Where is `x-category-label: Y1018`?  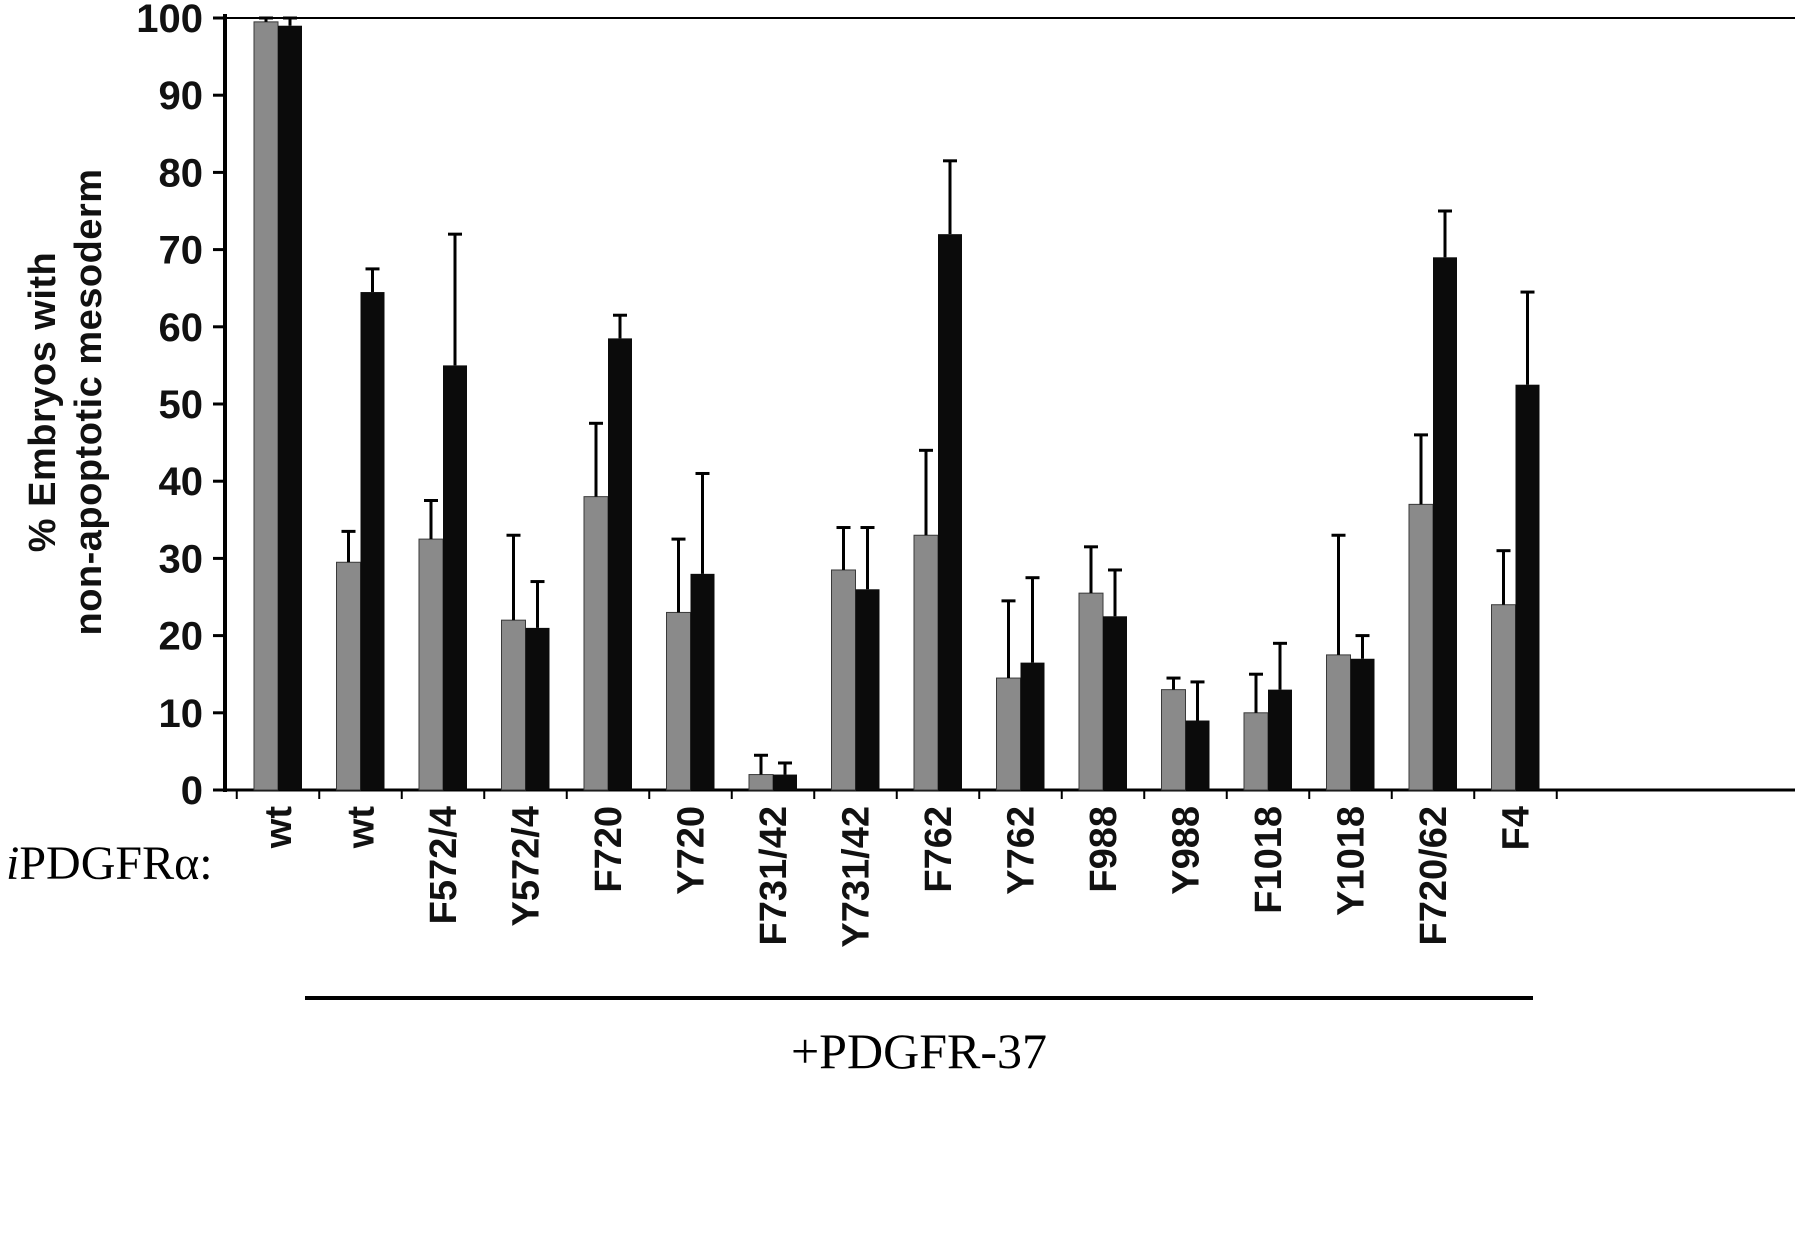 x-category-label: Y1018 is located at coordinates (1352, 861).